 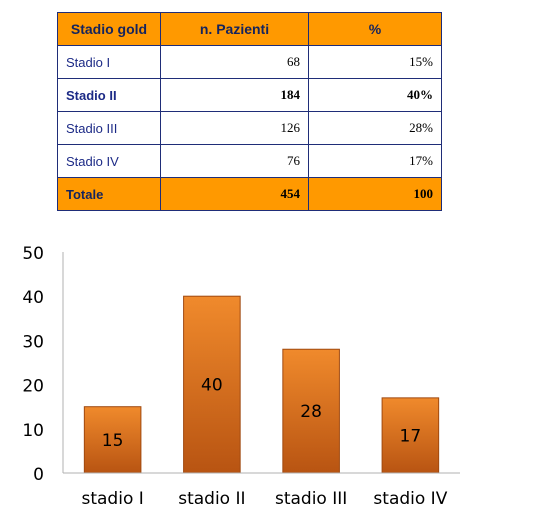 I want to click on x-tick-label: stadio III, so click(x=311, y=499).